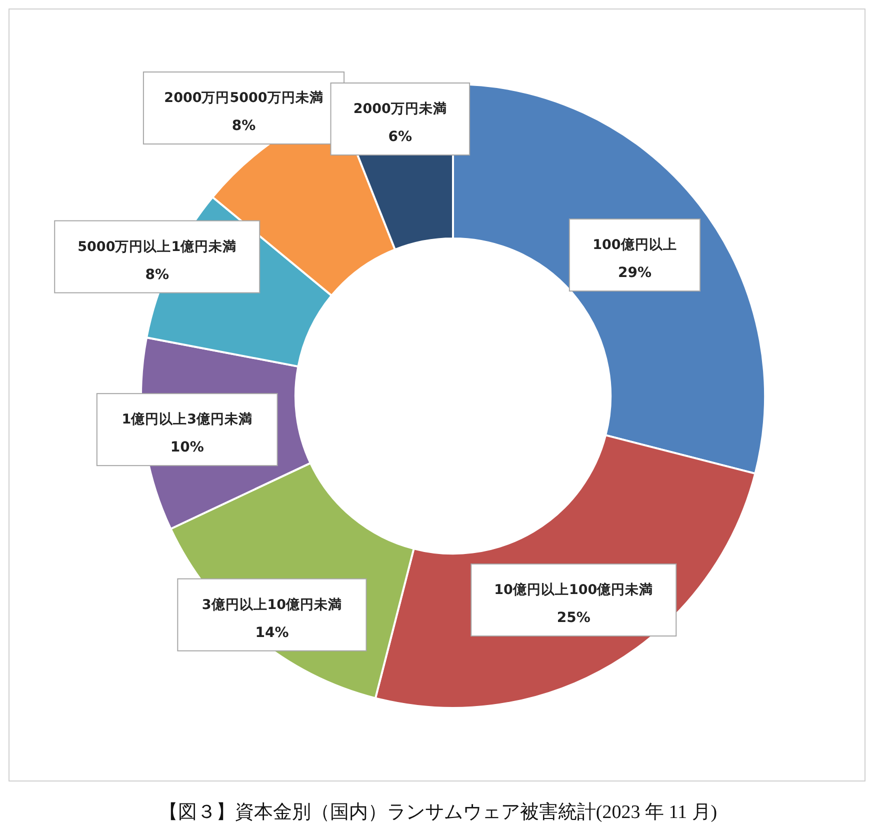 The width and height of the screenshot is (876, 834). What do you see at coordinates (574, 589) in the screenshot?
I see `slice-label: 10億円以上100億円未満` at bounding box center [574, 589].